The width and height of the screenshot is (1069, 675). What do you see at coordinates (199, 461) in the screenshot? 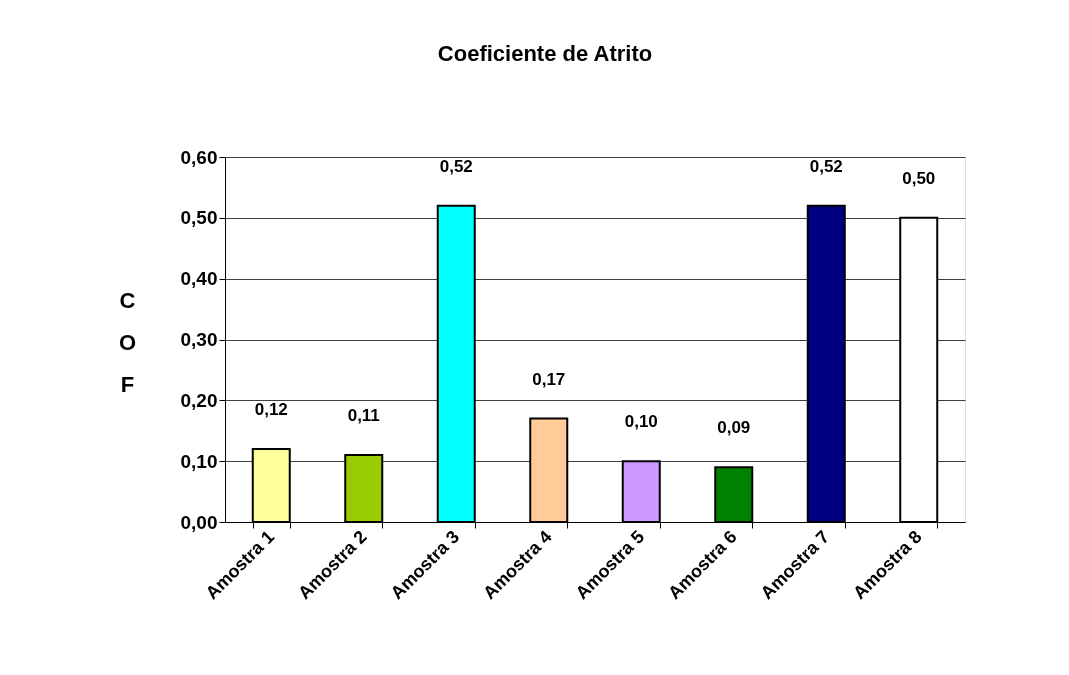
I see `y-tick-label: 0,10` at bounding box center [199, 461].